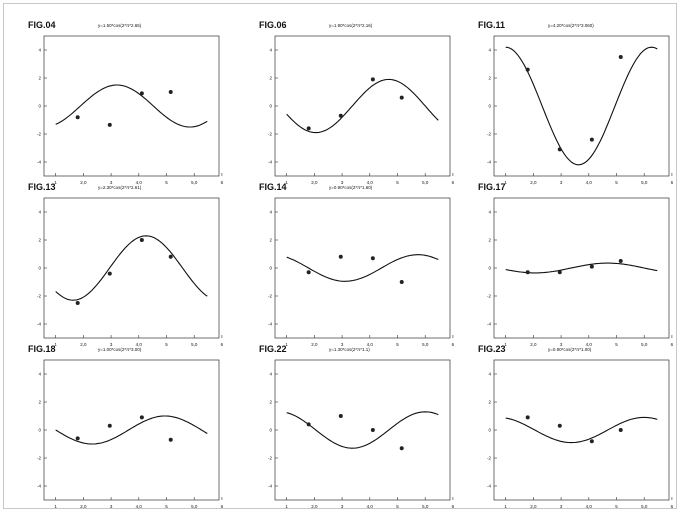  What do you see at coordinates (273, 187) in the screenshot?
I see `panel-title: FIG.14` at bounding box center [273, 187].